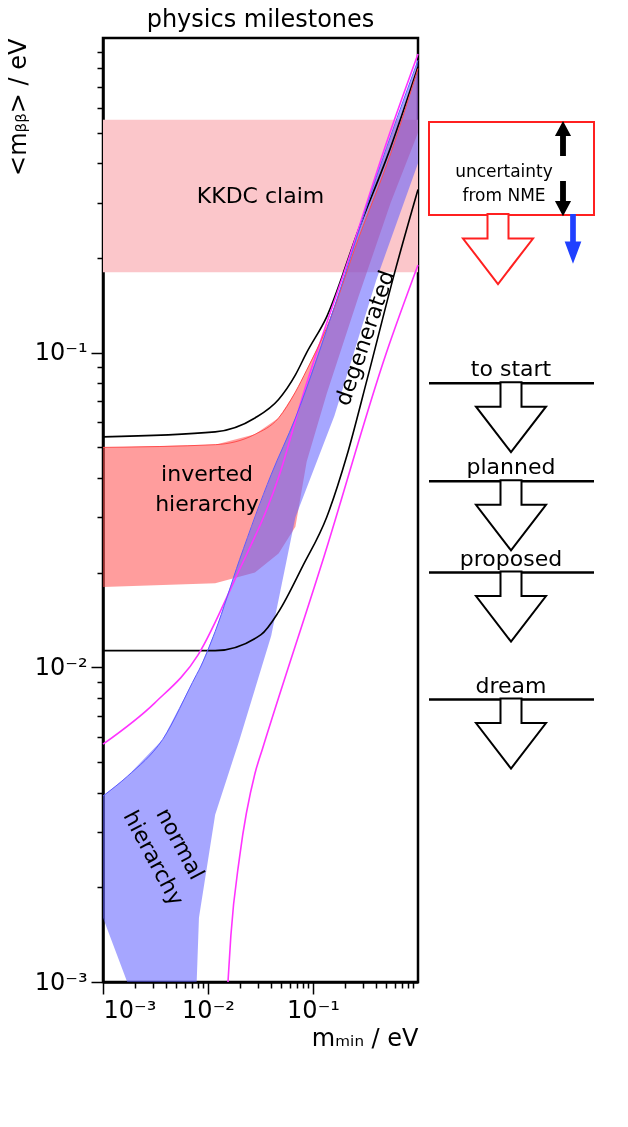 The width and height of the screenshot is (628, 1127). What do you see at coordinates (61, 666) in the screenshot?
I see `y-tick-label: 10⁻²` at bounding box center [61, 666].